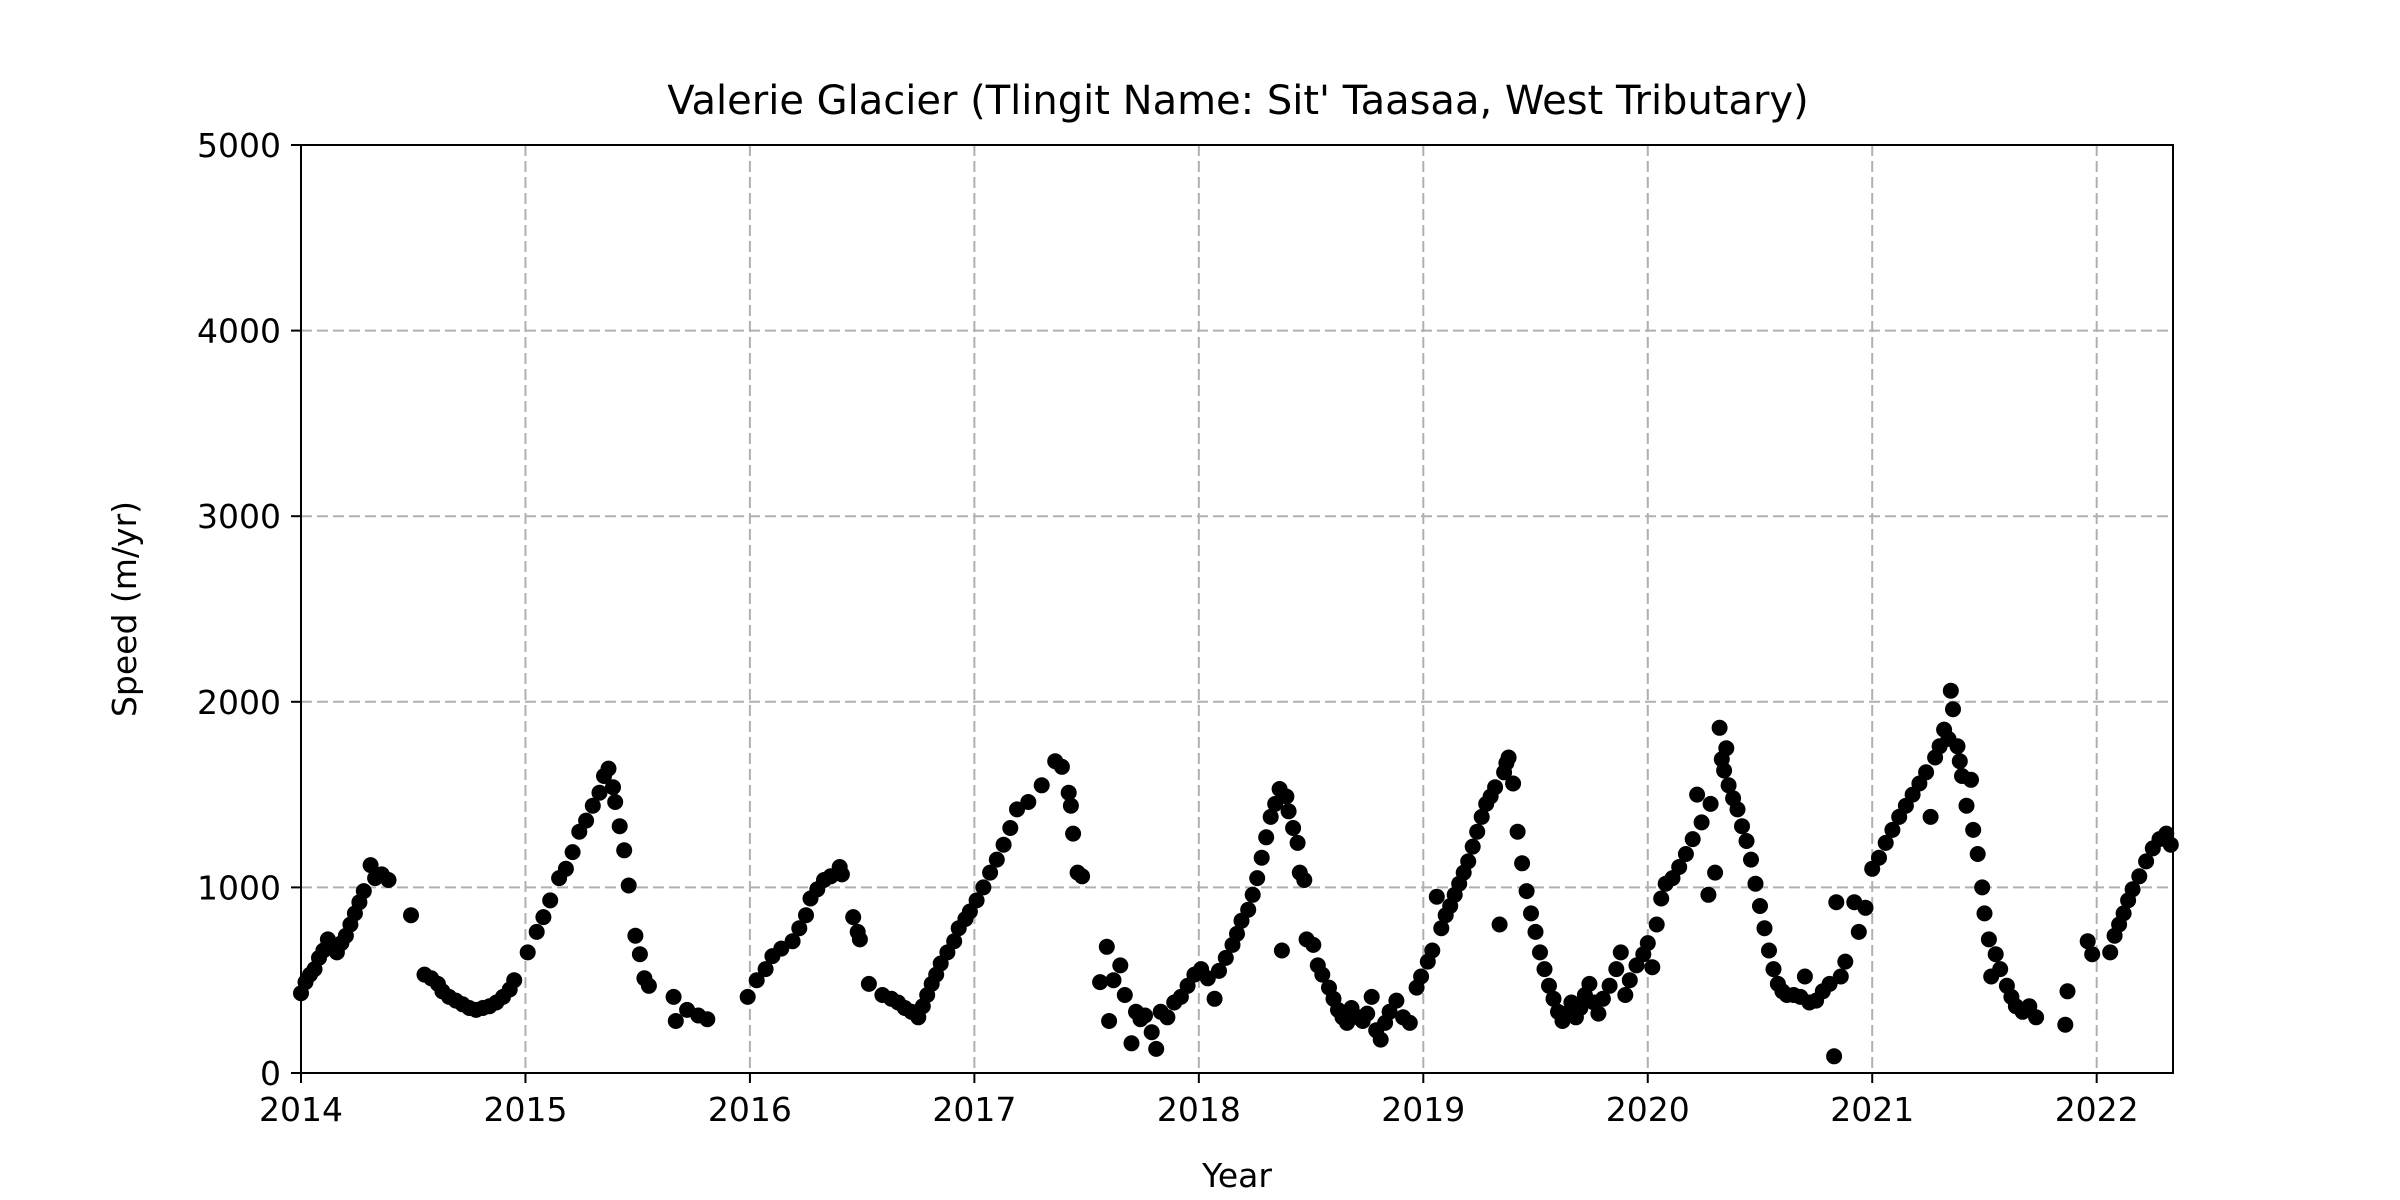 This screenshot has width=2400, height=1200. Describe the element at coordinates (525, 1109) in the screenshot. I see `x-tick-label: 2015` at that location.